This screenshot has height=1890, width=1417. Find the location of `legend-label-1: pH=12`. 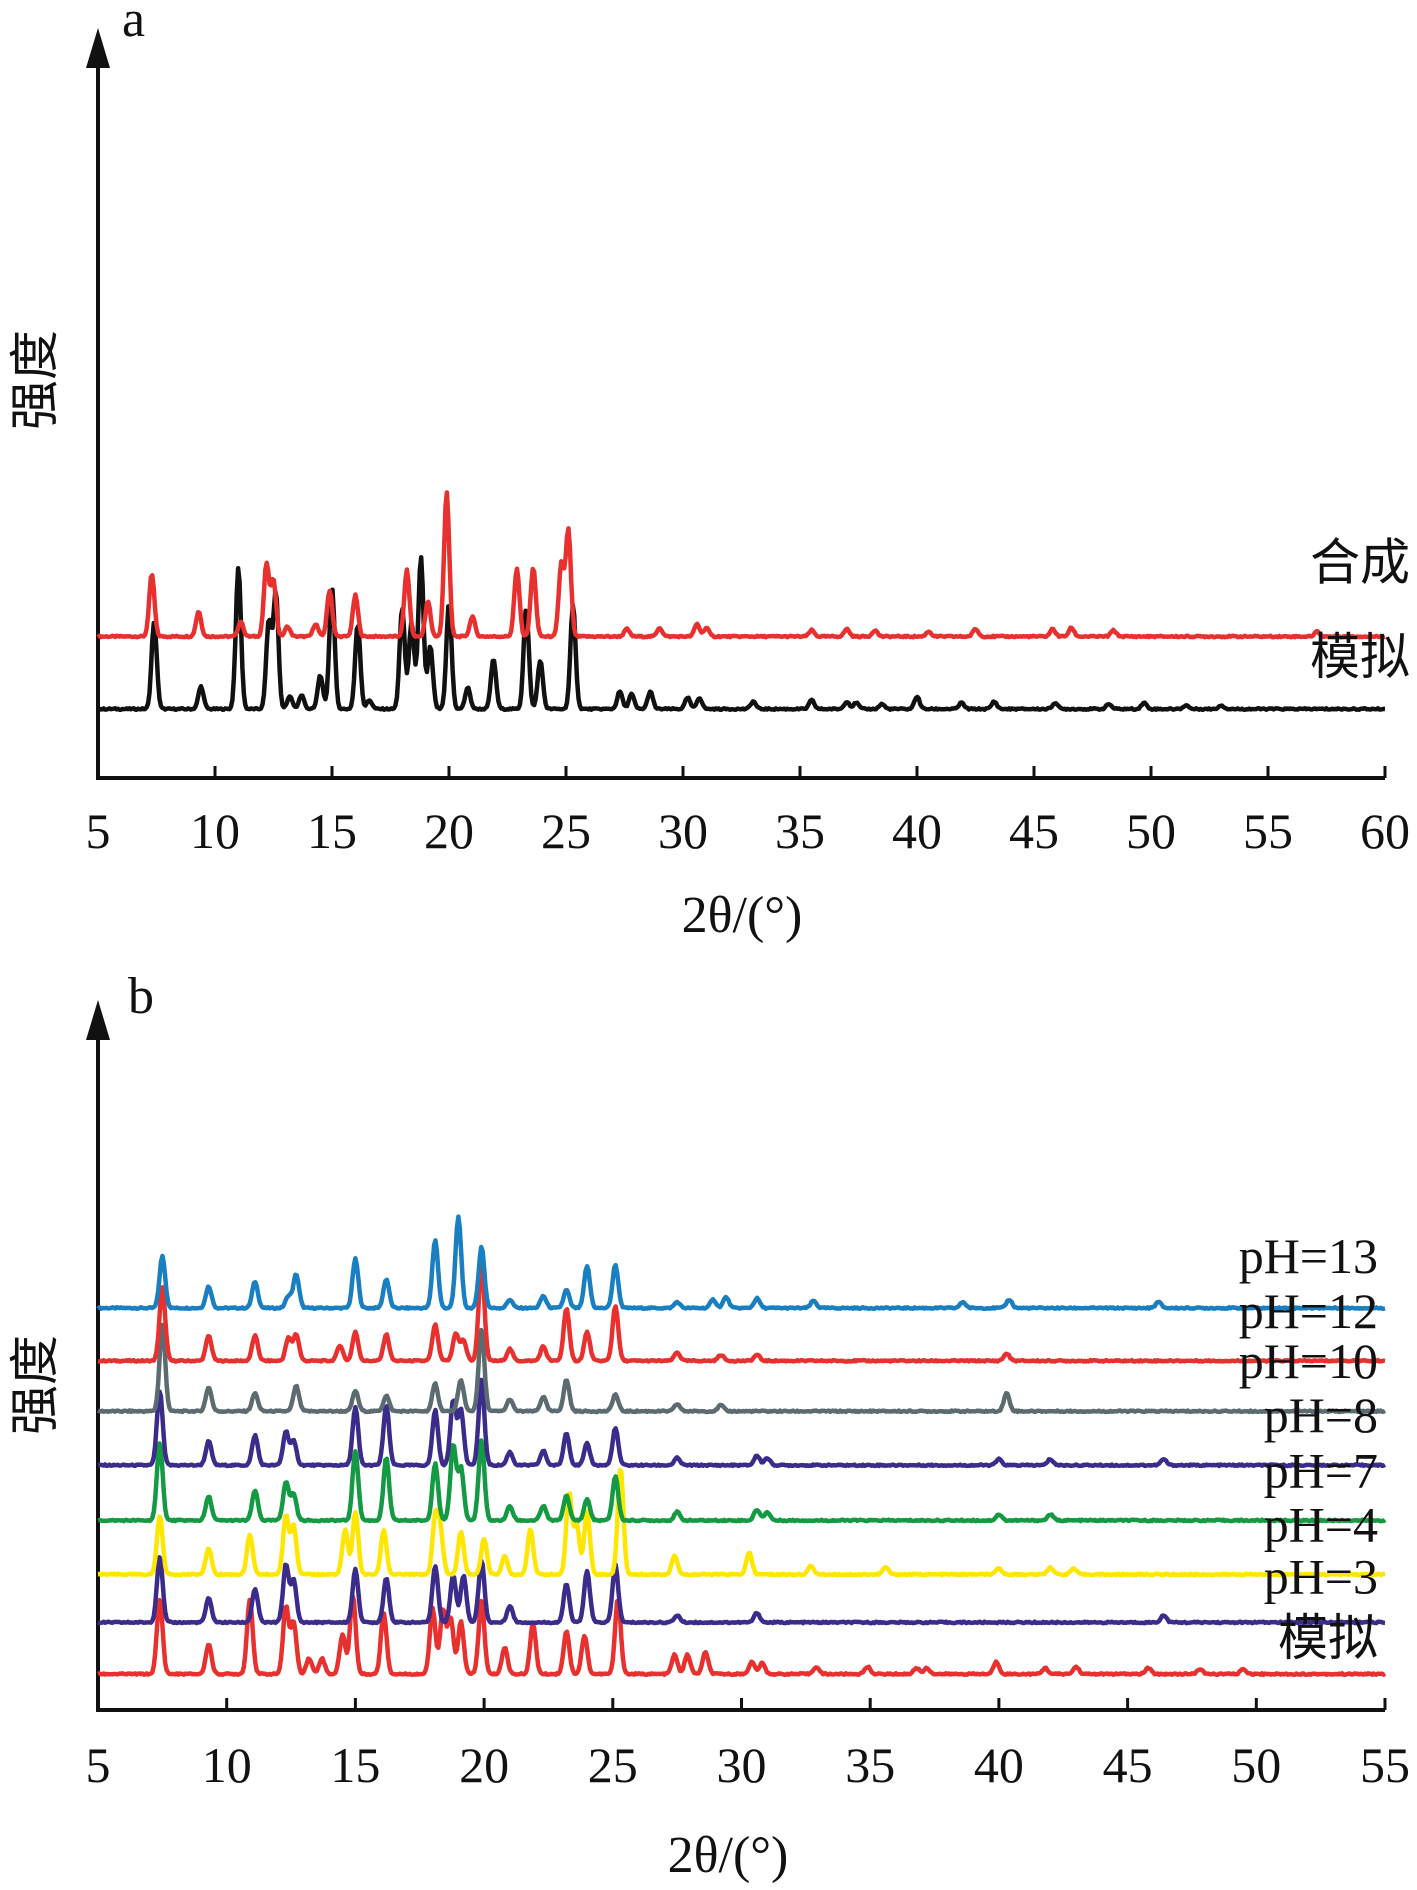

legend-label-1: pH=12 is located at coordinates (1308, 1311).